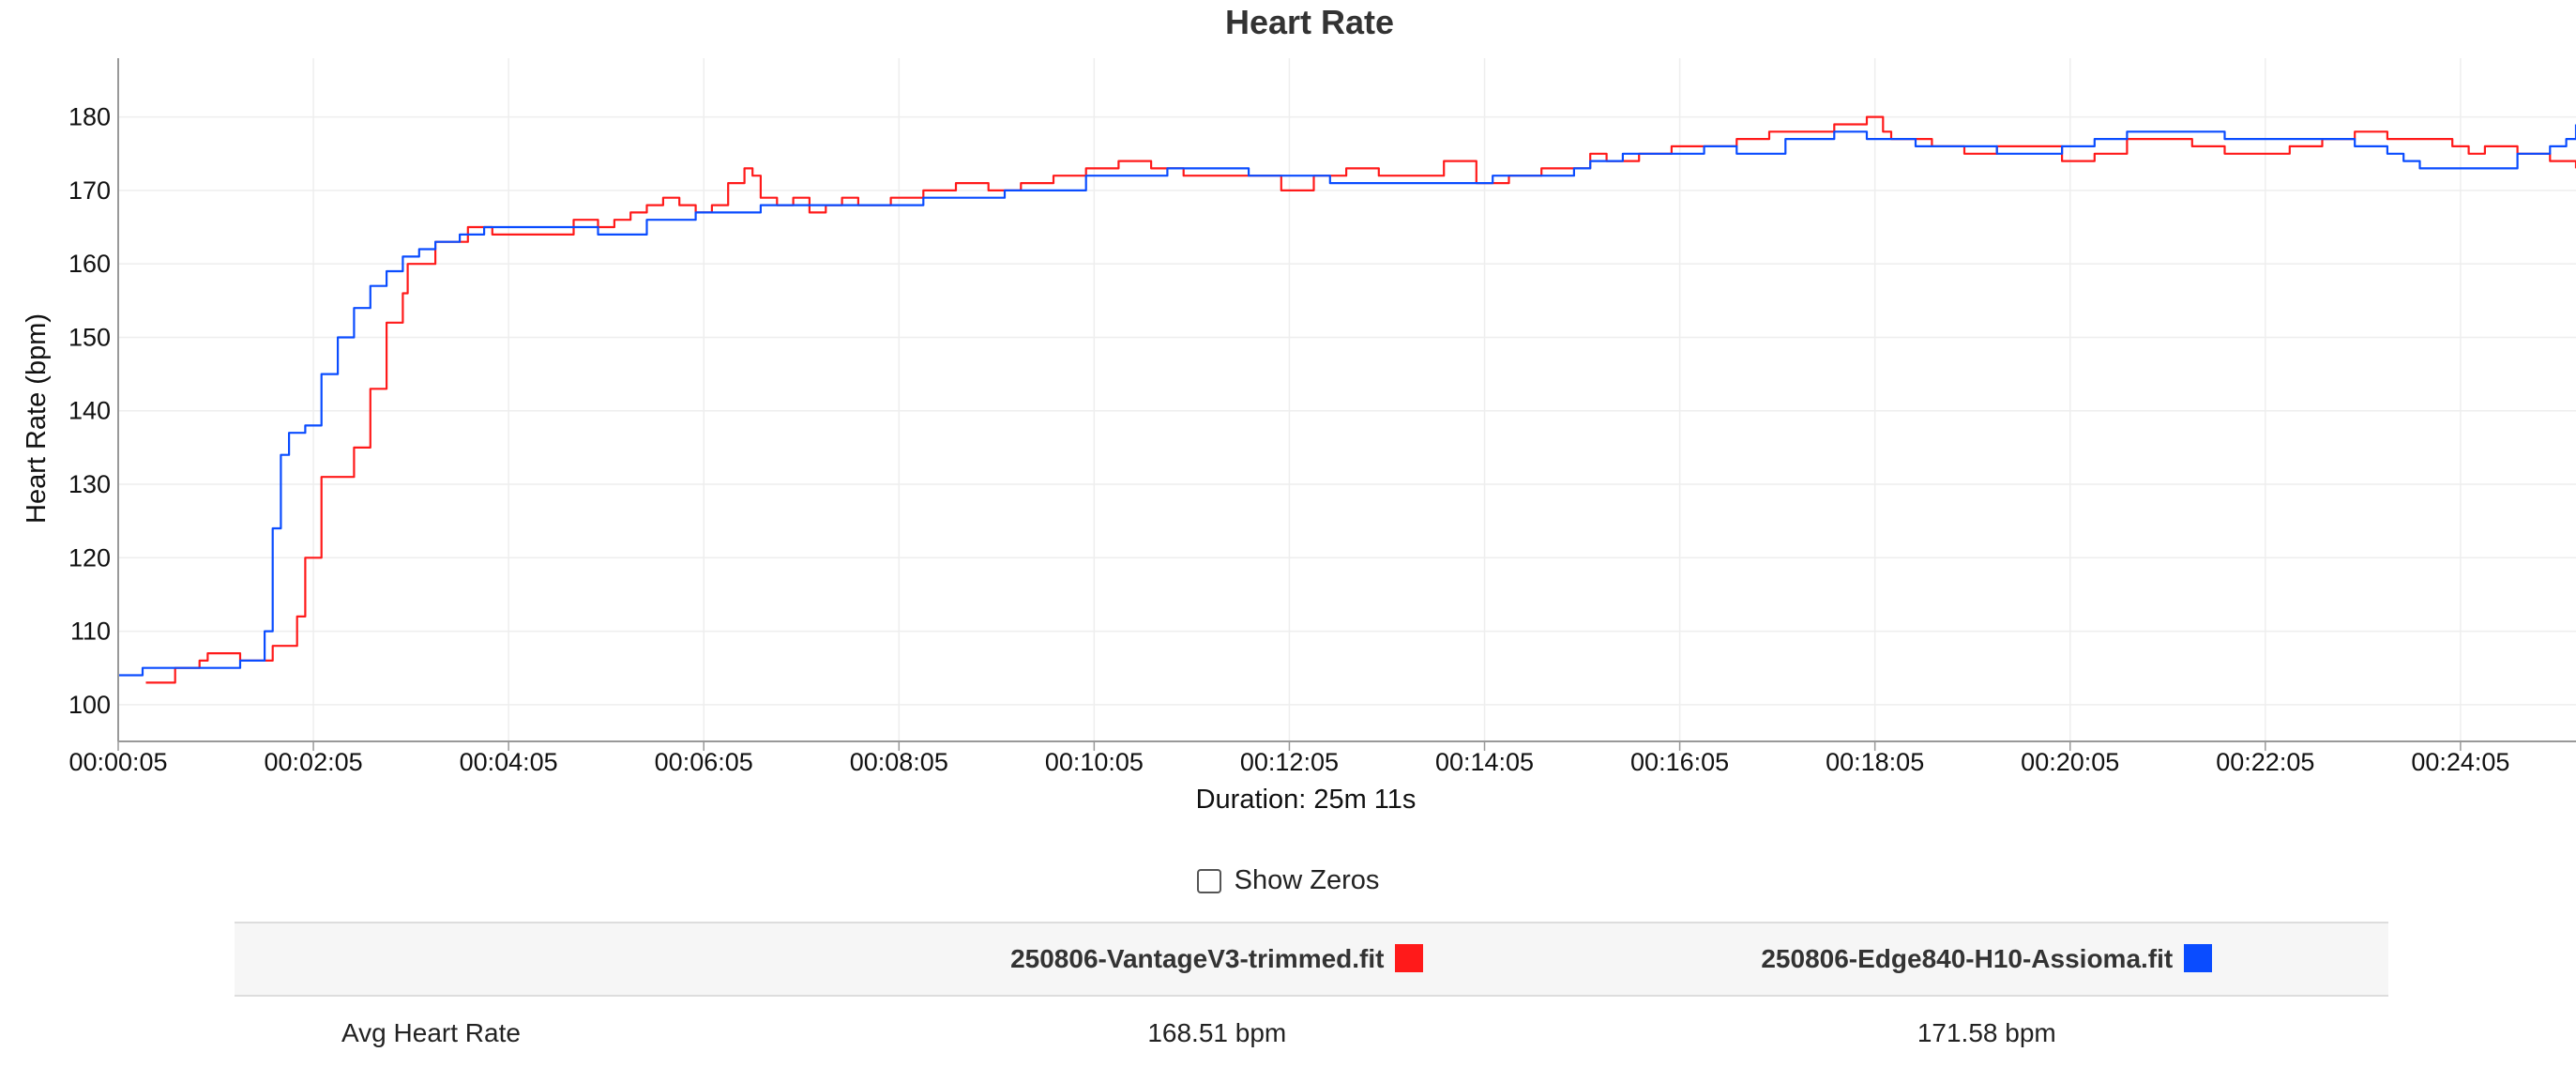  What do you see at coordinates (1309, 22) in the screenshot?
I see `chart-title: Heart Rate` at bounding box center [1309, 22].